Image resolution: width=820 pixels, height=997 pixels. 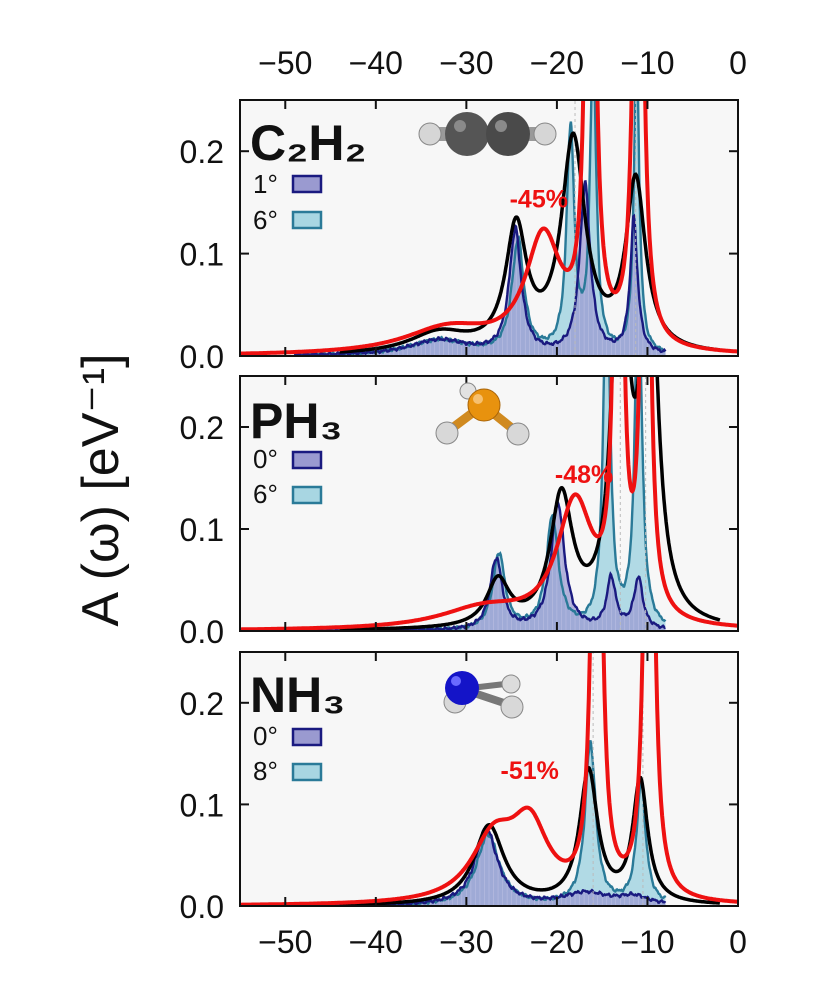 What do you see at coordinates (584, 475) in the screenshot?
I see `percent-annotation: -48%` at bounding box center [584, 475].